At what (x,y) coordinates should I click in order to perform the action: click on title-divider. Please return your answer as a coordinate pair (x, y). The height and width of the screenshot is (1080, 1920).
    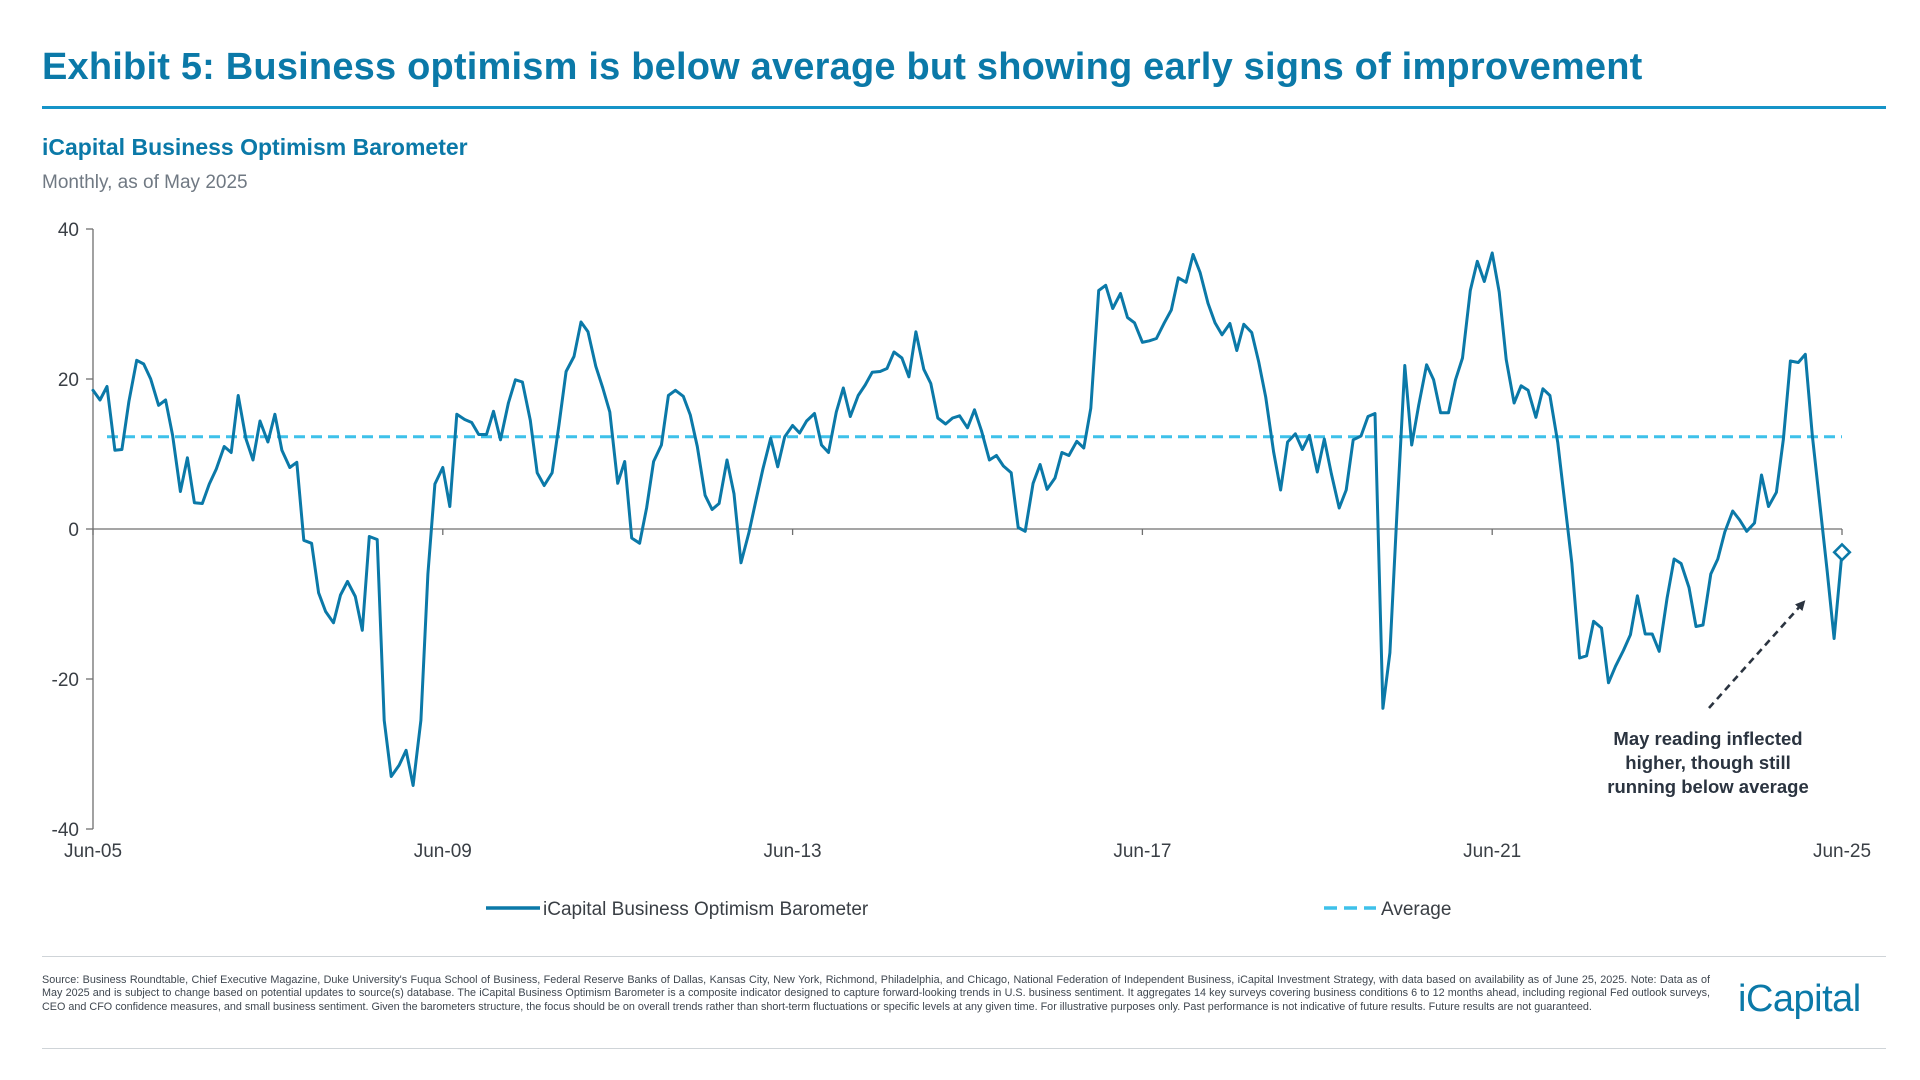
    Looking at the image, I should click on (964, 107).